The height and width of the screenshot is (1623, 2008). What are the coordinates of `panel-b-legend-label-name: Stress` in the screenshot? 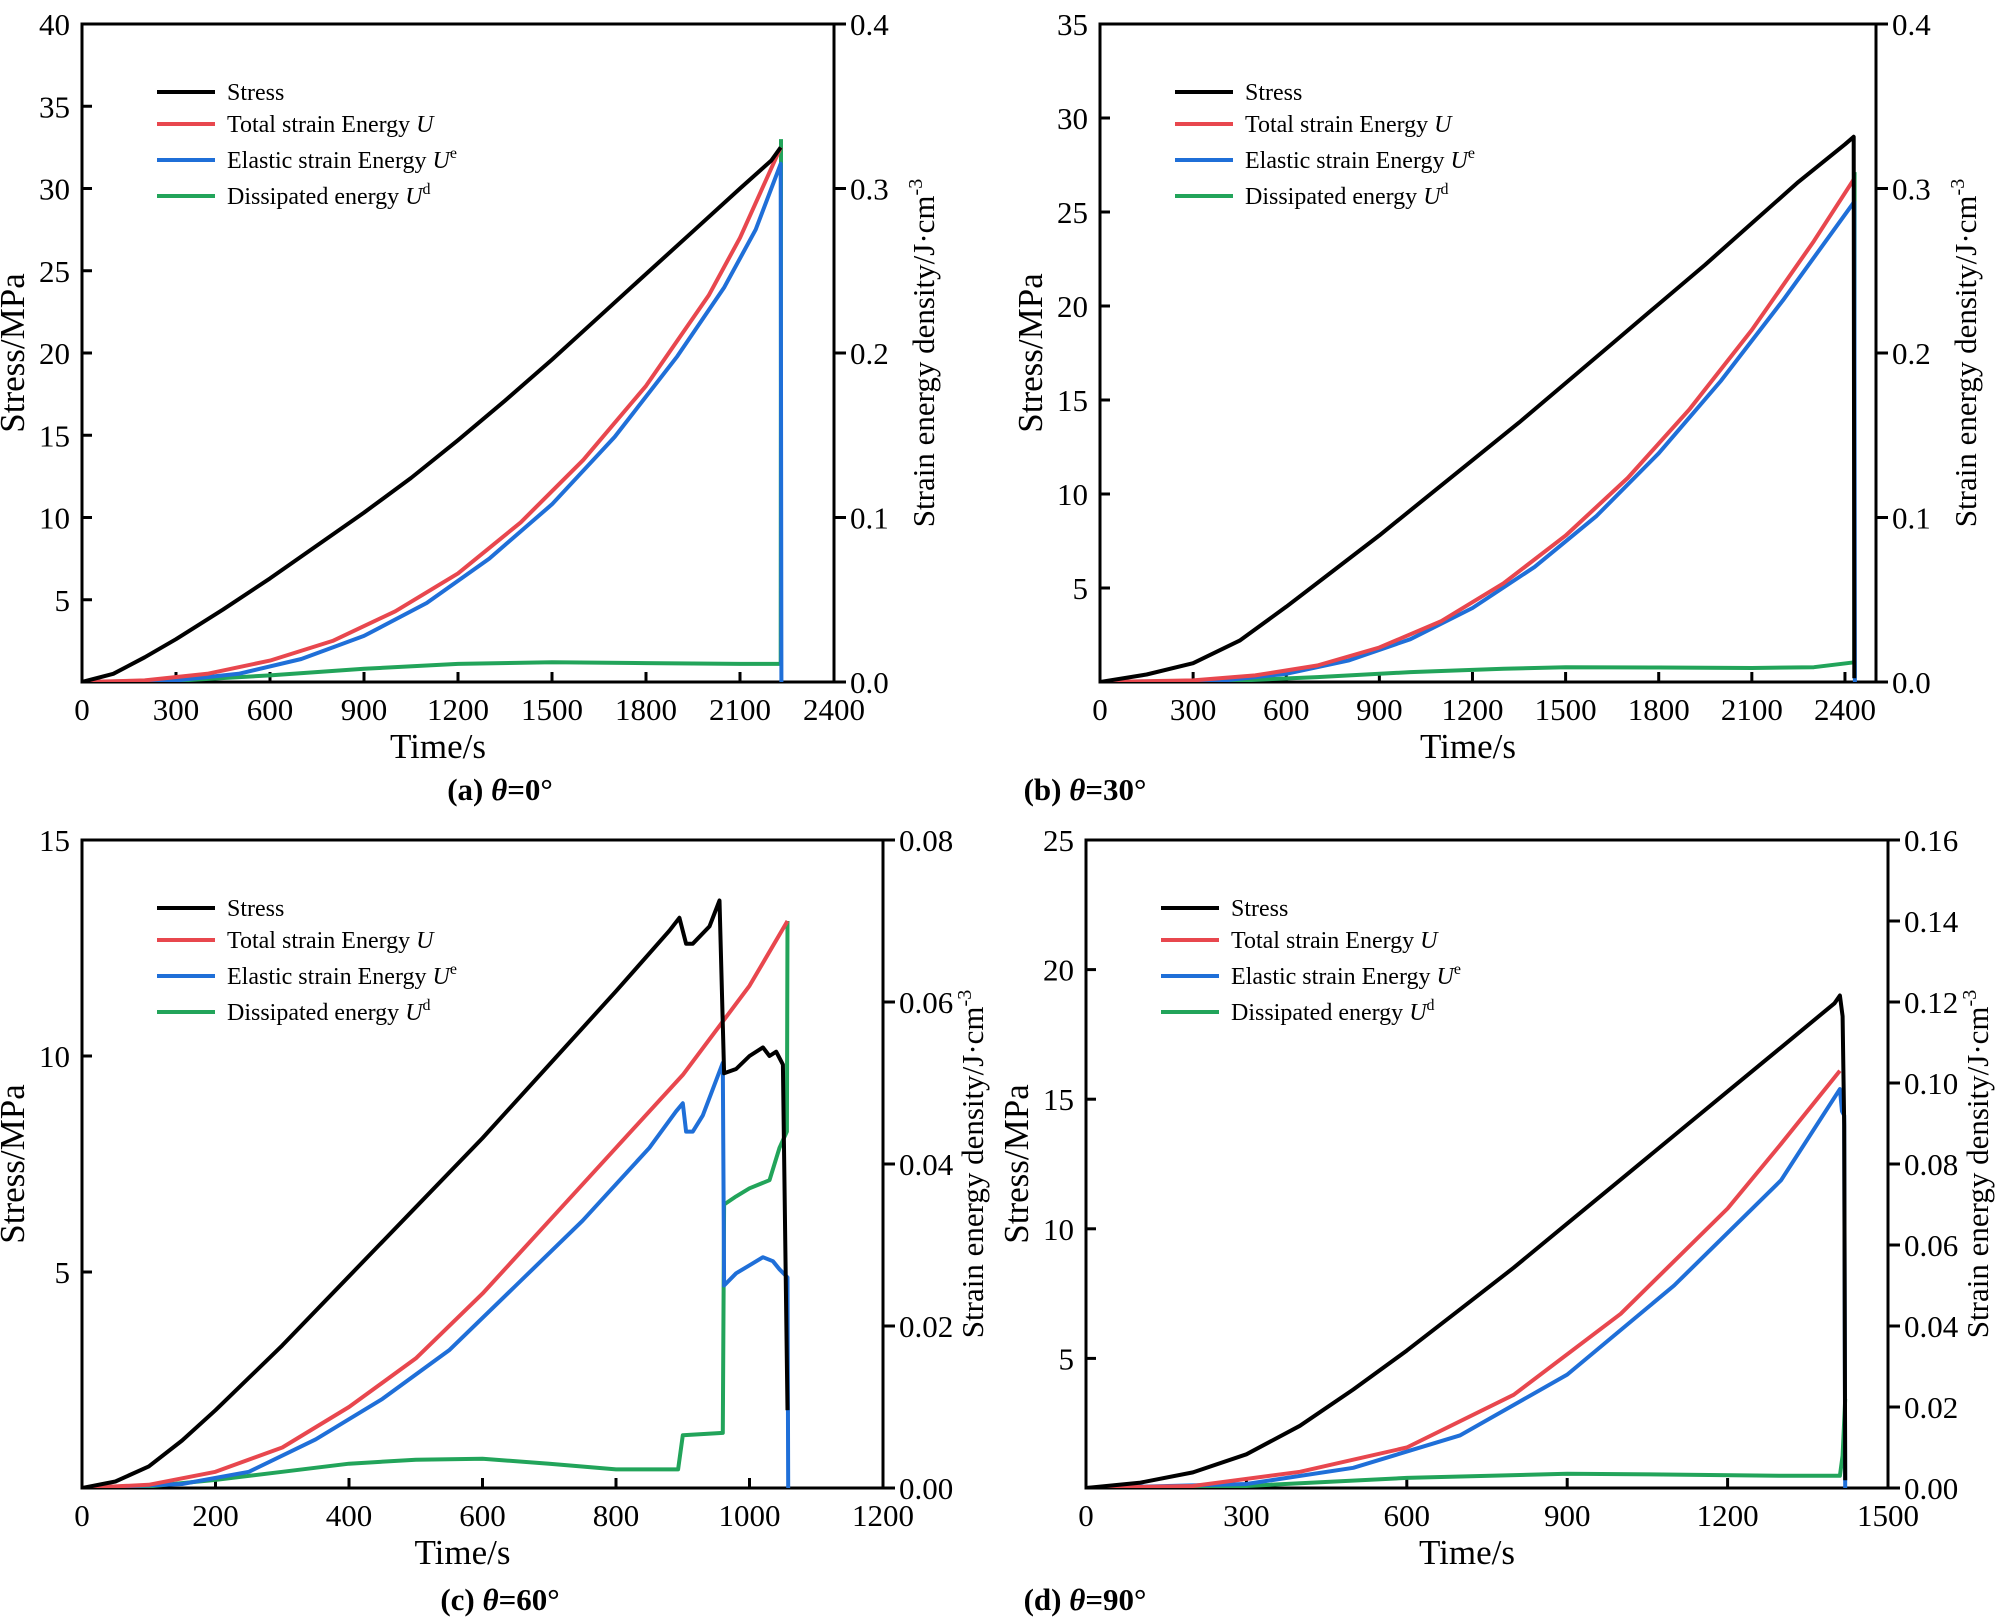 It's located at (1273, 93).